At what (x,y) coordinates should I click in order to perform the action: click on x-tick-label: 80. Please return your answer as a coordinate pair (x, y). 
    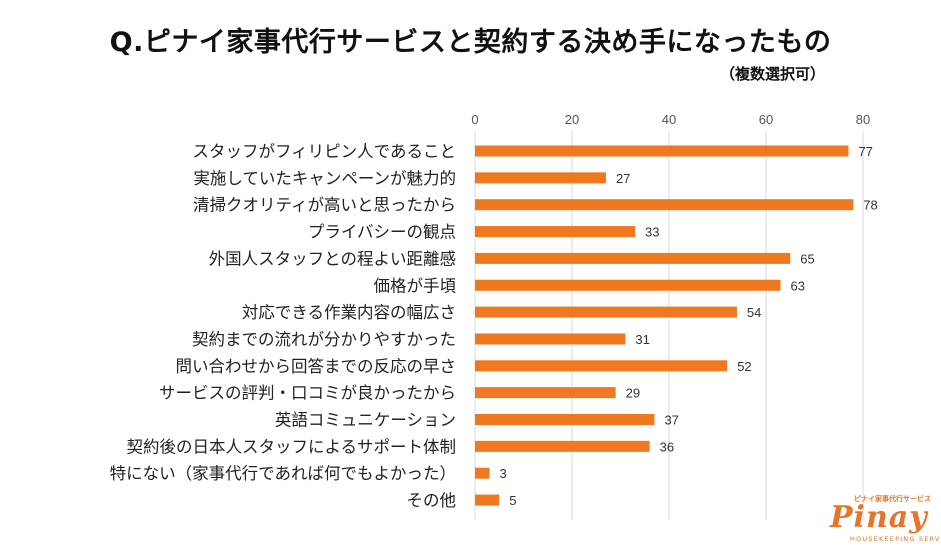
    Looking at the image, I should click on (863, 119).